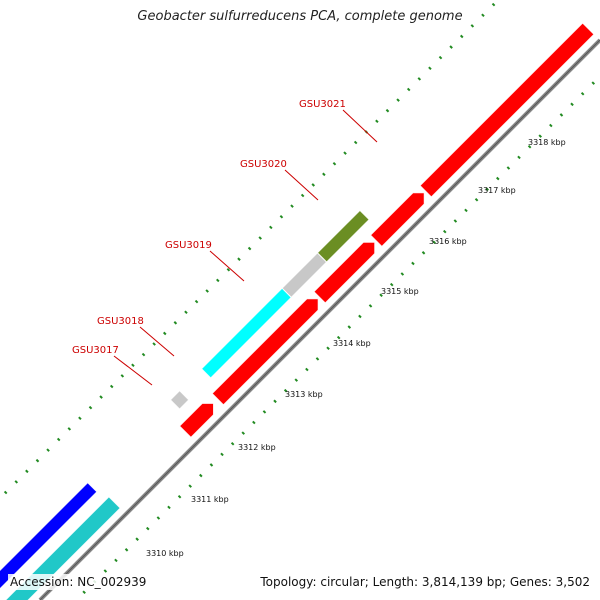 The width and height of the screenshot is (600, 600). Describe the element at coordinates (322, 104) in the screenshot. I see `gene-label: GSU3021` at that location.